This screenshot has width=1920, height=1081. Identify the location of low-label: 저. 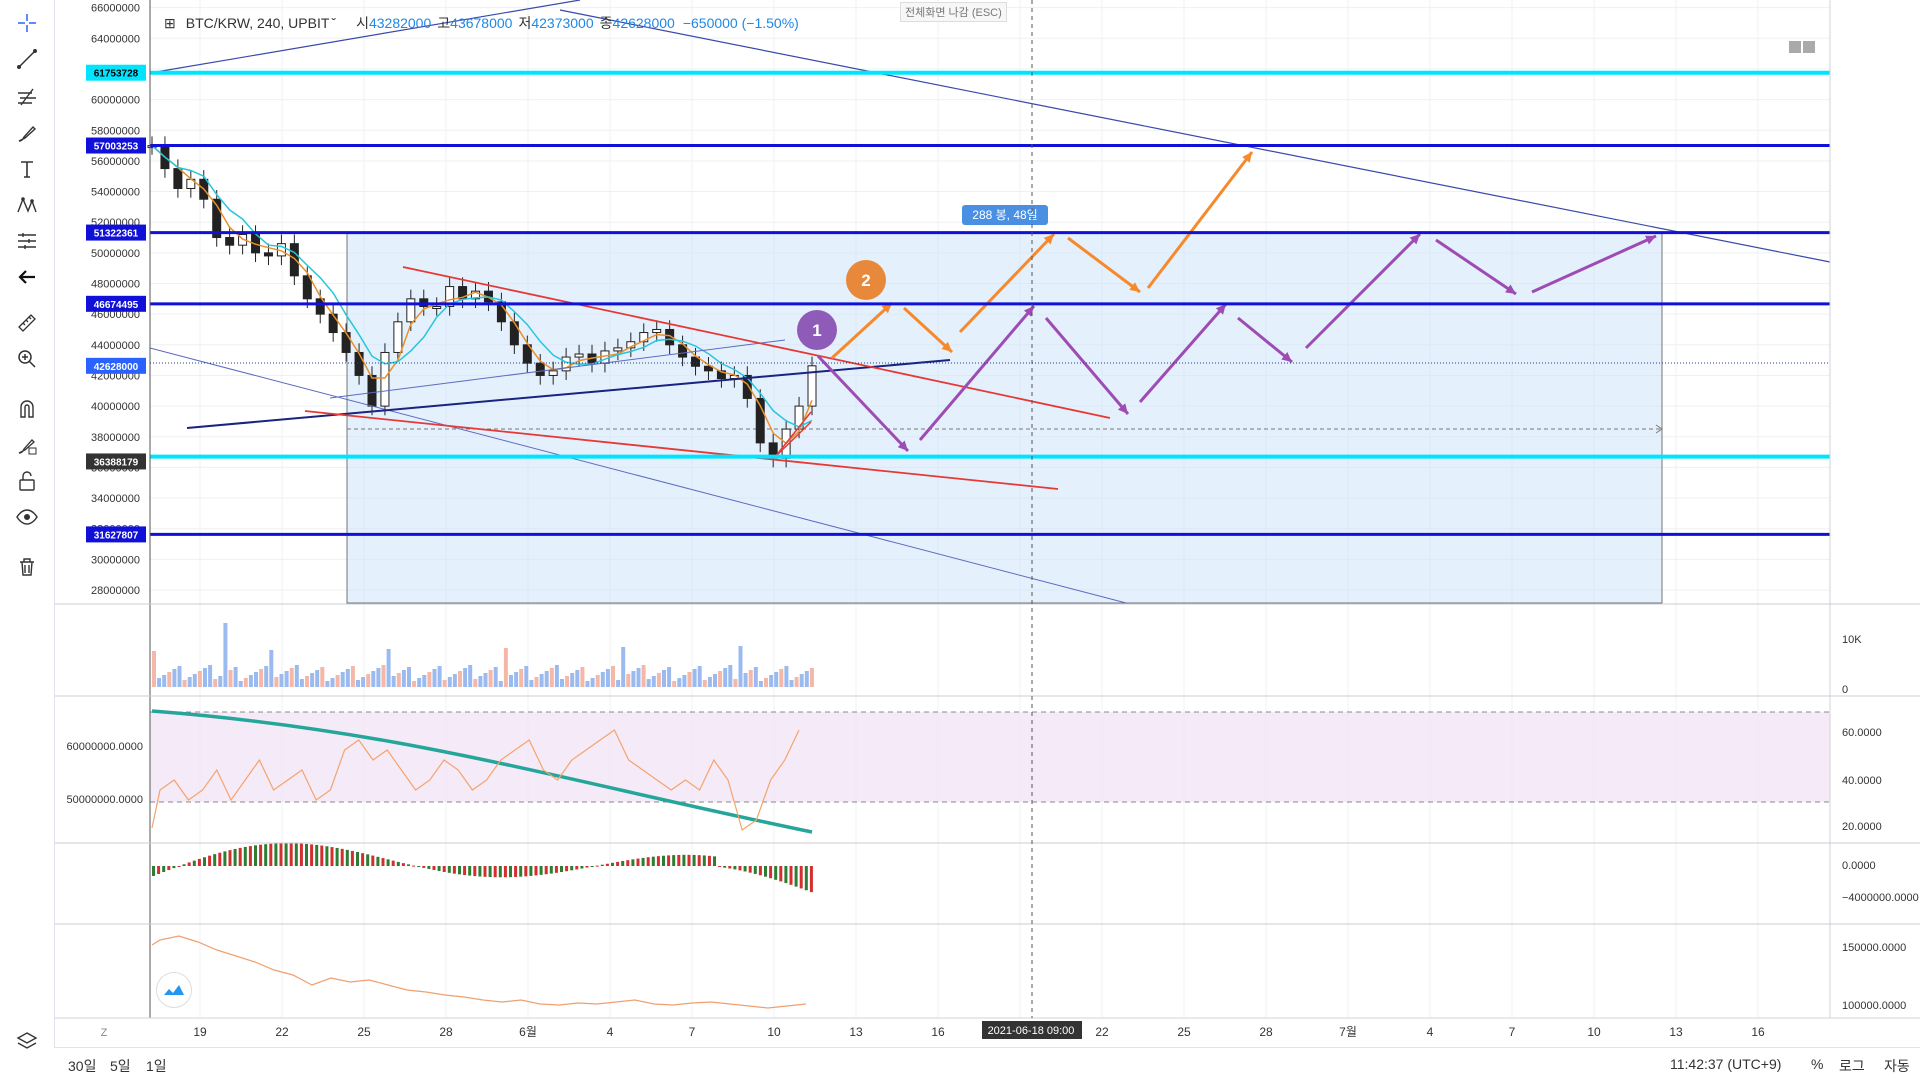
(525, 23).